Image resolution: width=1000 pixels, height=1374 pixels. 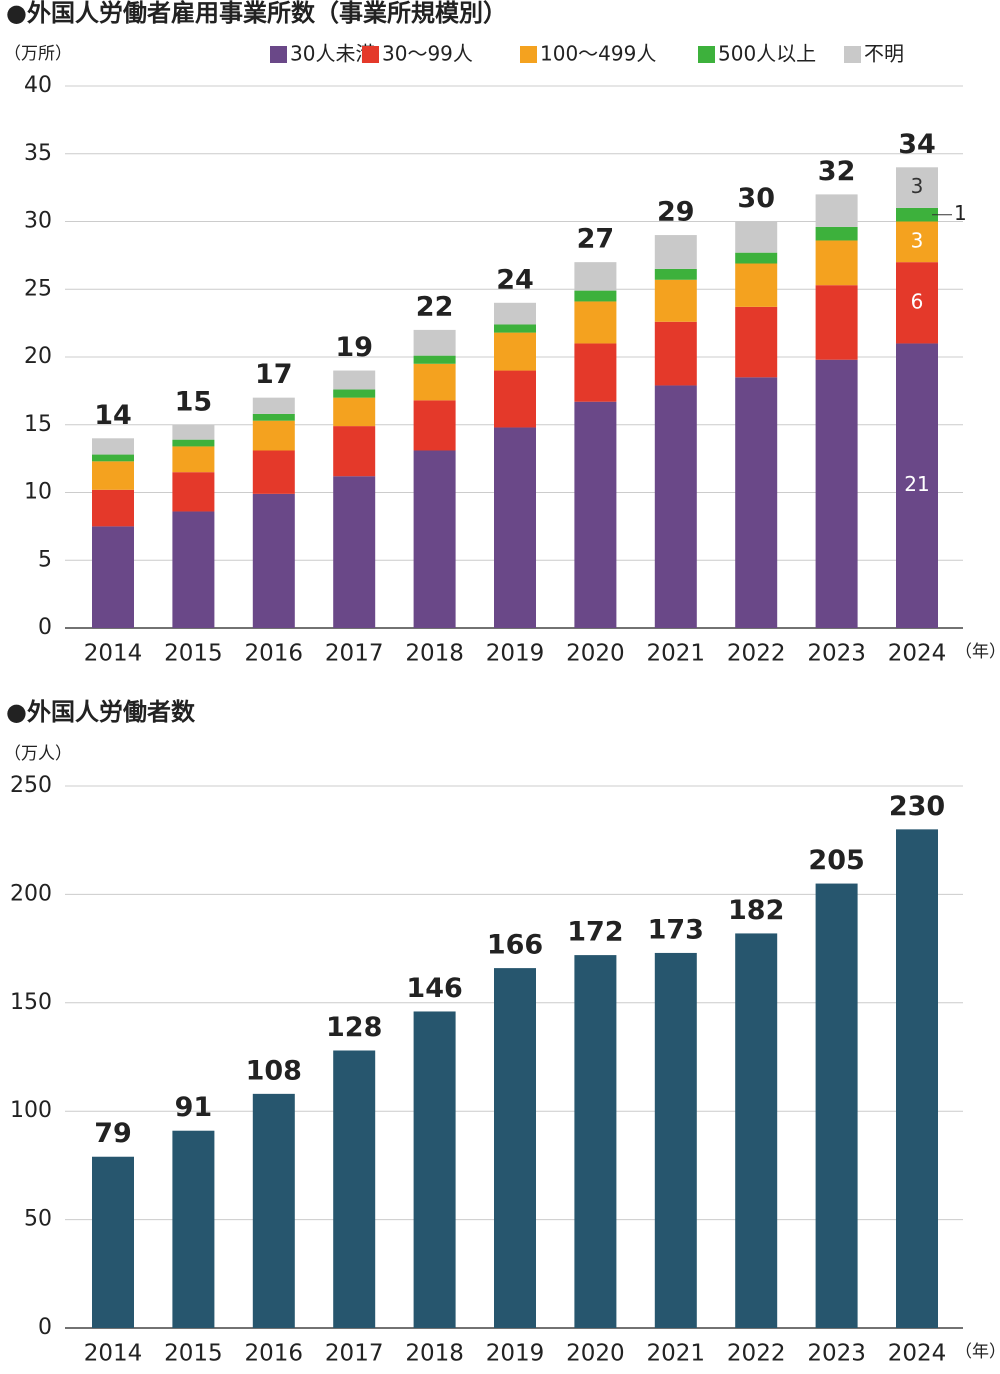 I want to click on segment-label: 3, so click(x=917, y=186).